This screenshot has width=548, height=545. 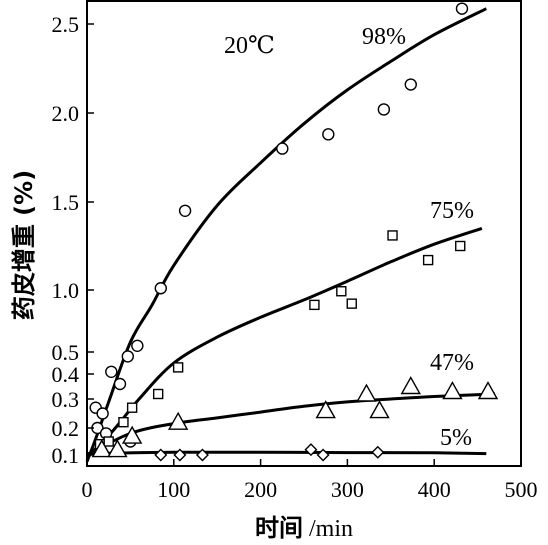 What do you see at coordinates (286, 453) in the screenshot?
I see `fit-curve-diamond` at bounding box center [286, 453].